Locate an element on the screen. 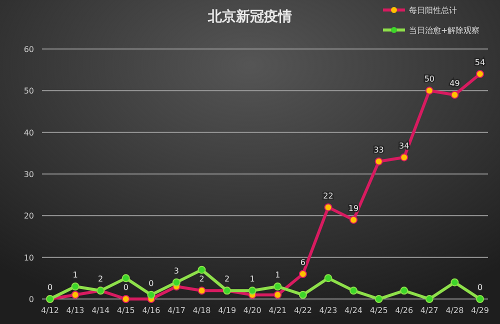  data-label: 6 is located at coordinates (303, 262).